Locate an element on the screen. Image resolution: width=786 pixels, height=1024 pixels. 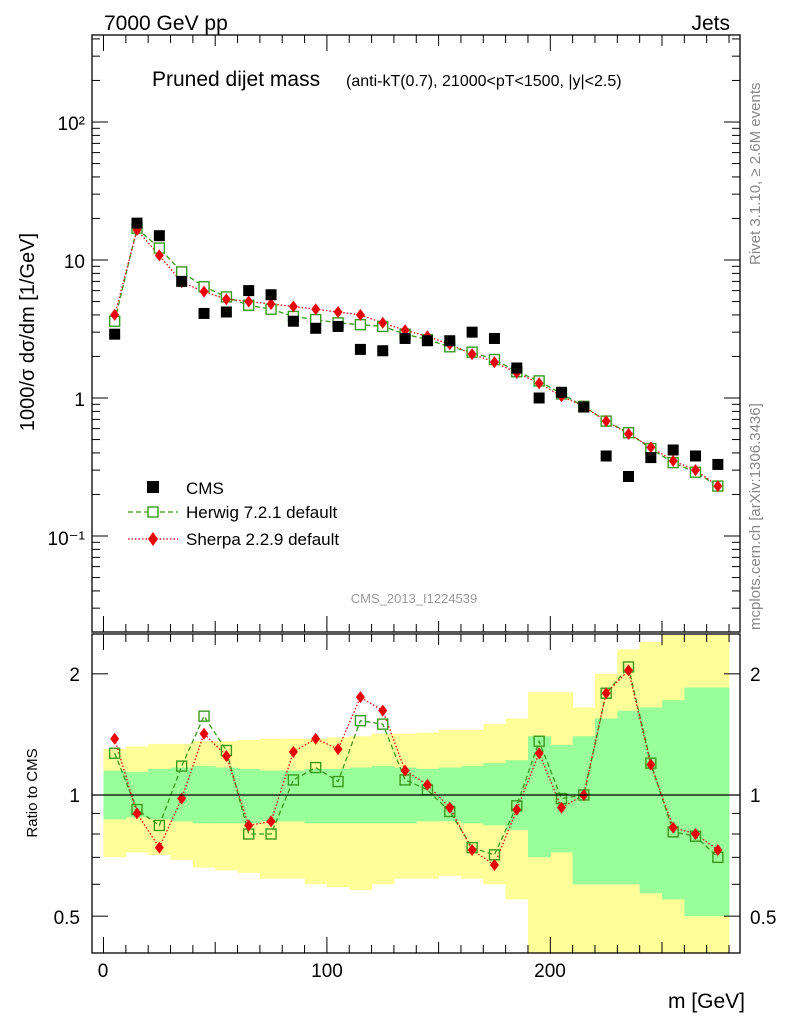
x-tick-label-100: 100 is located at coordinates (327, 971).